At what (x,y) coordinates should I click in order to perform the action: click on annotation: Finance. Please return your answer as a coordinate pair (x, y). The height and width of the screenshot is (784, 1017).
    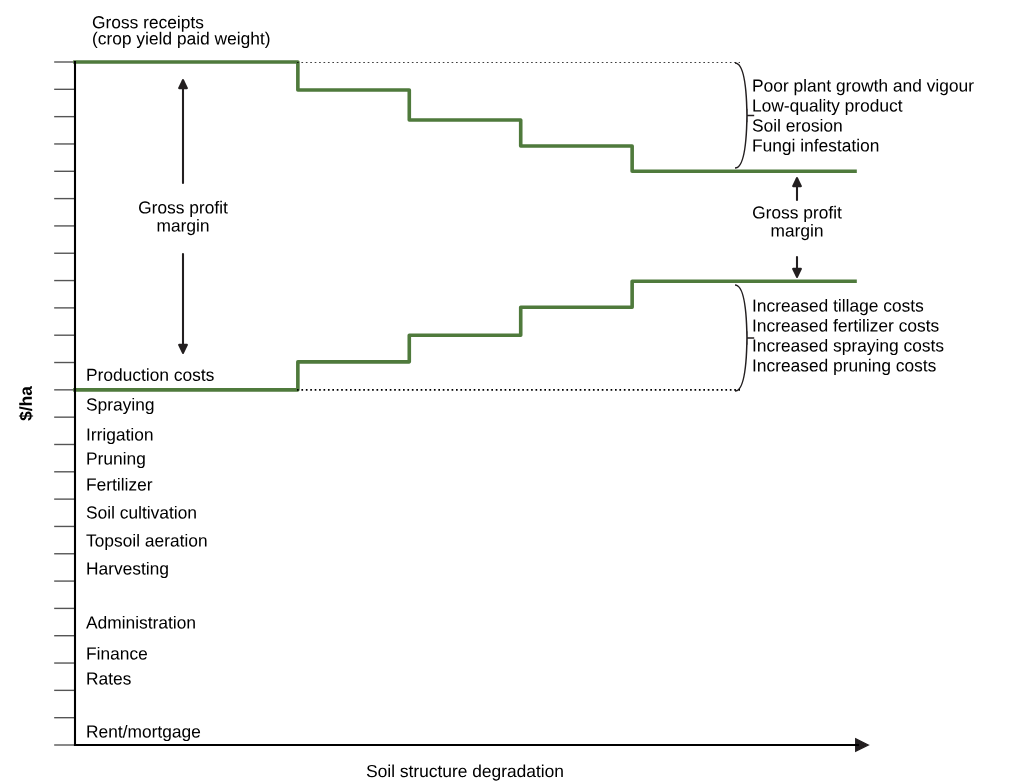
    Looking at the image, I should click on (117, 653).